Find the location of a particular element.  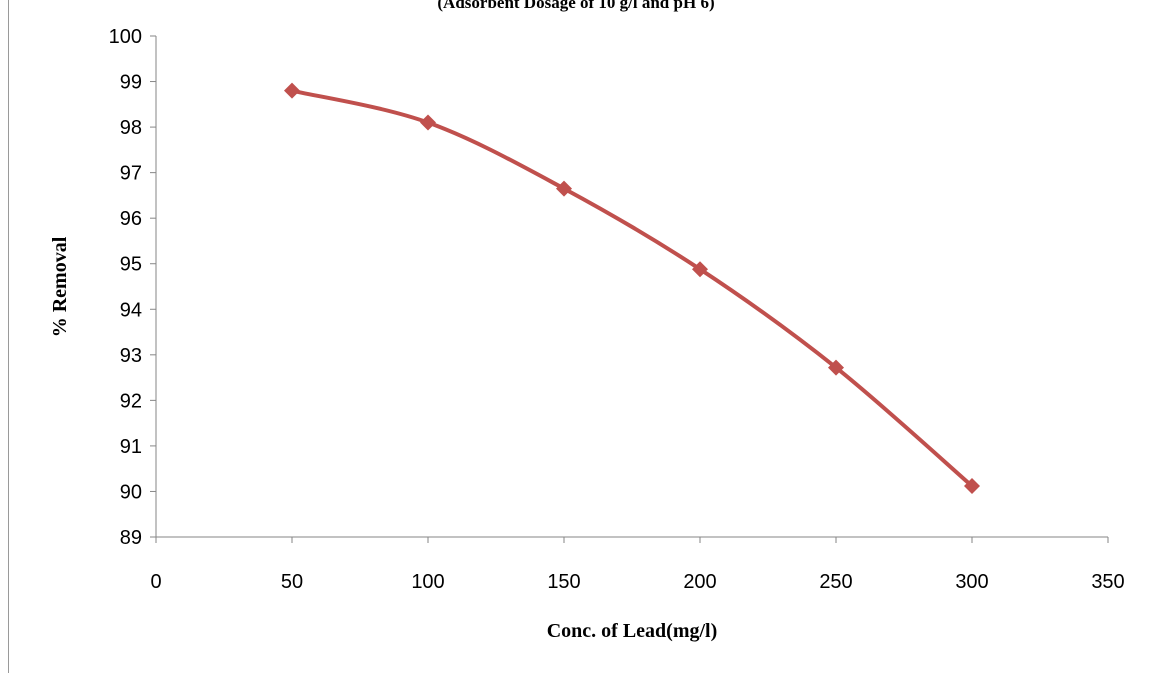

y-axis-title: % Removal is located at coordinates (60, 286).